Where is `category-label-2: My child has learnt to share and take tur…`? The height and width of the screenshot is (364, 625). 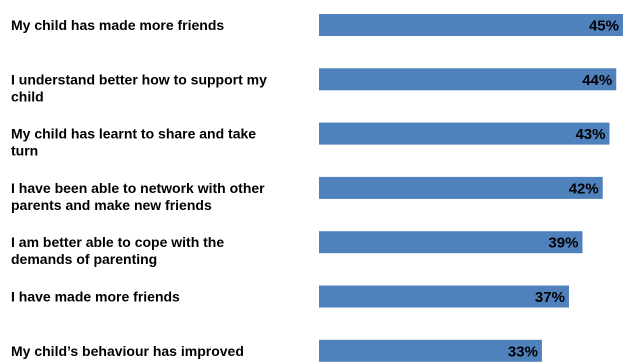 category-label-2: My child has learnt to share and take tur… is located at coordinates (133, 142).